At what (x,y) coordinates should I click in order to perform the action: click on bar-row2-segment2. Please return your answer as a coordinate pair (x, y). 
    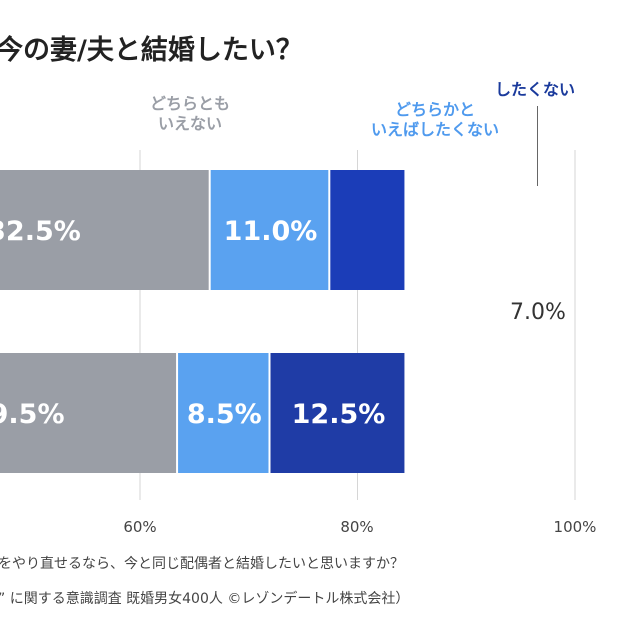
    Looking at the image, I should click on (88, 413).